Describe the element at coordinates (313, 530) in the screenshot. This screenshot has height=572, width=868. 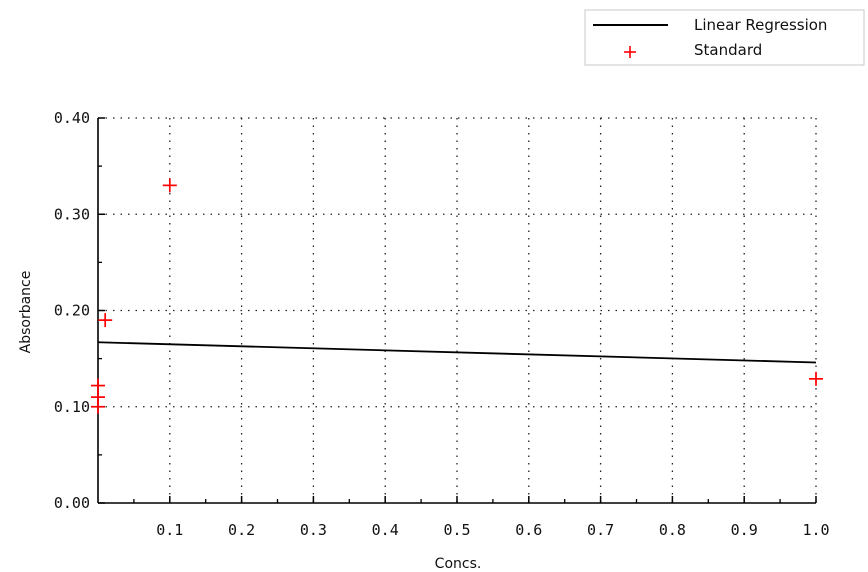
I see `x-tick-label: 0.3` at that location.